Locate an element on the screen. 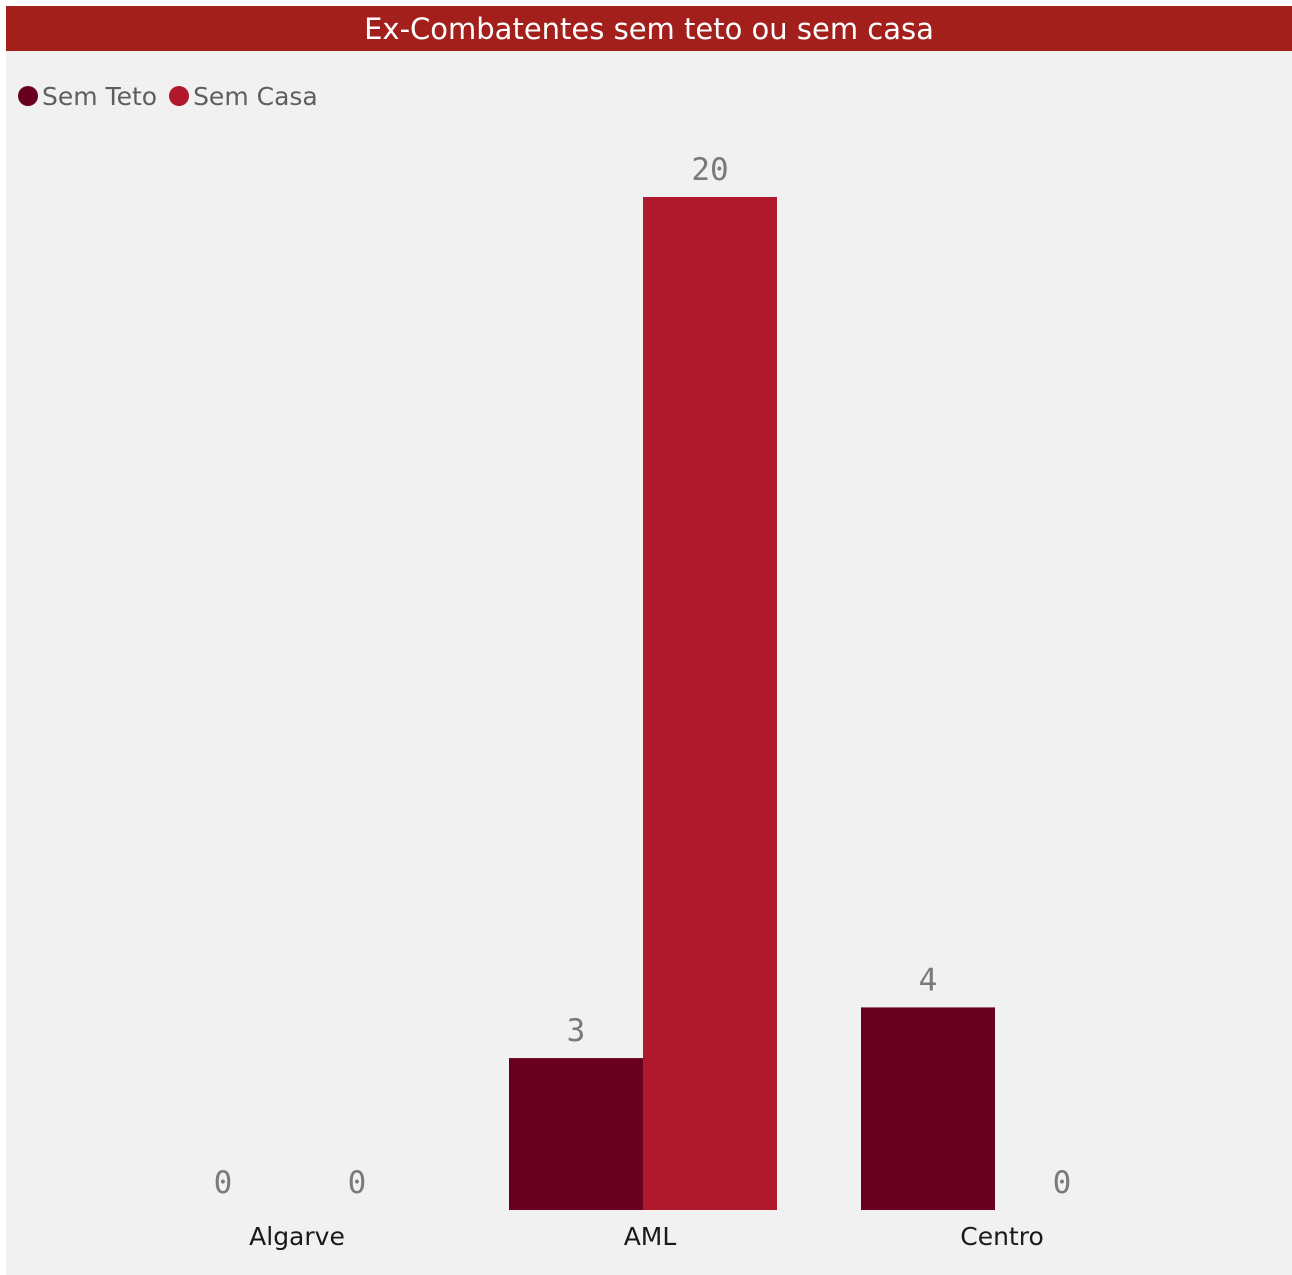 The image size is (1292, 1275). legend-item-sem-teto: Sem Teto is located at coordinates (87, 96).